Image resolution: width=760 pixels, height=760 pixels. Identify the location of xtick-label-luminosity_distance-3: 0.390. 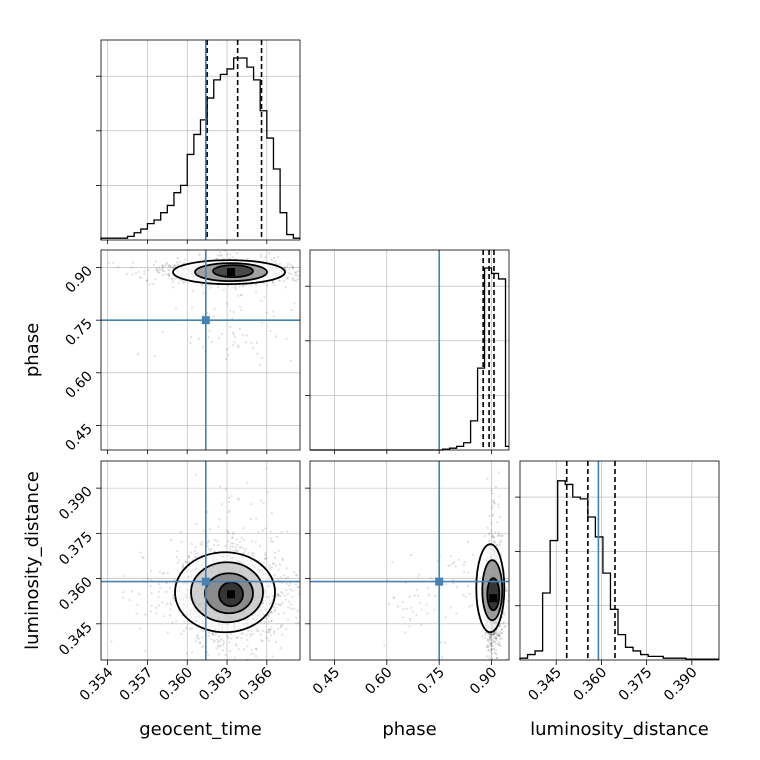
(681, 685).